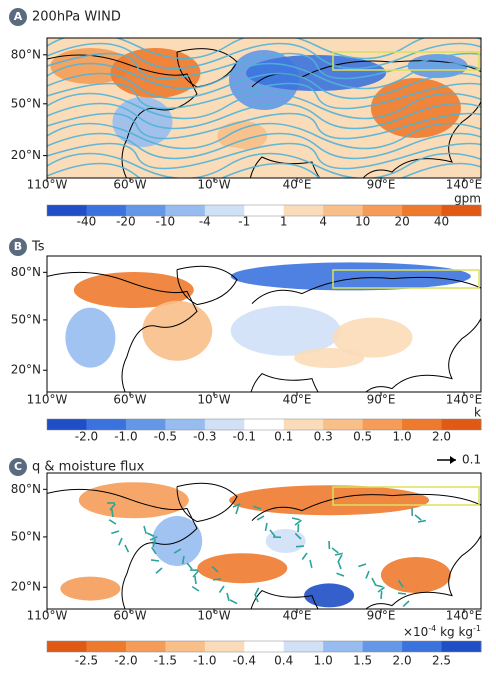 The height and width of the screenshot is (683, 496). What do you see at coordinates (284, 222) in the screenshot?
I see `colorbar-label: 1` at bounding box center [284, 222].